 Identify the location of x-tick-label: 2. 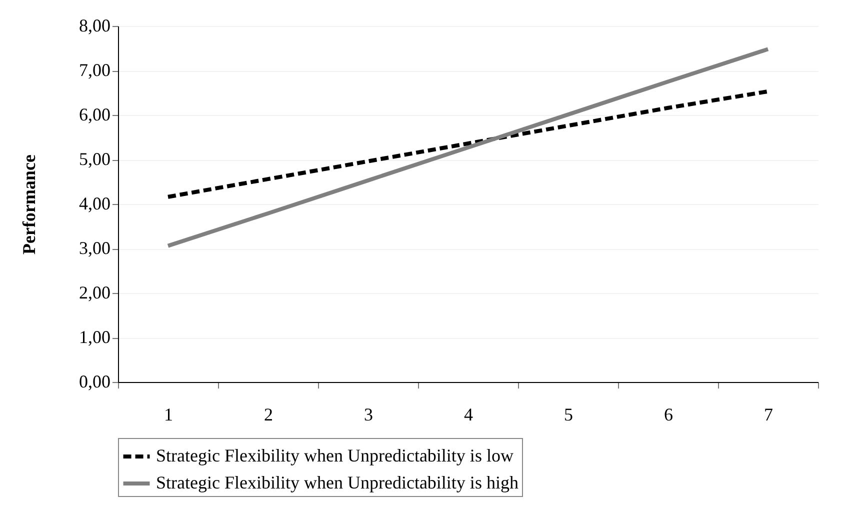
(268, 414).